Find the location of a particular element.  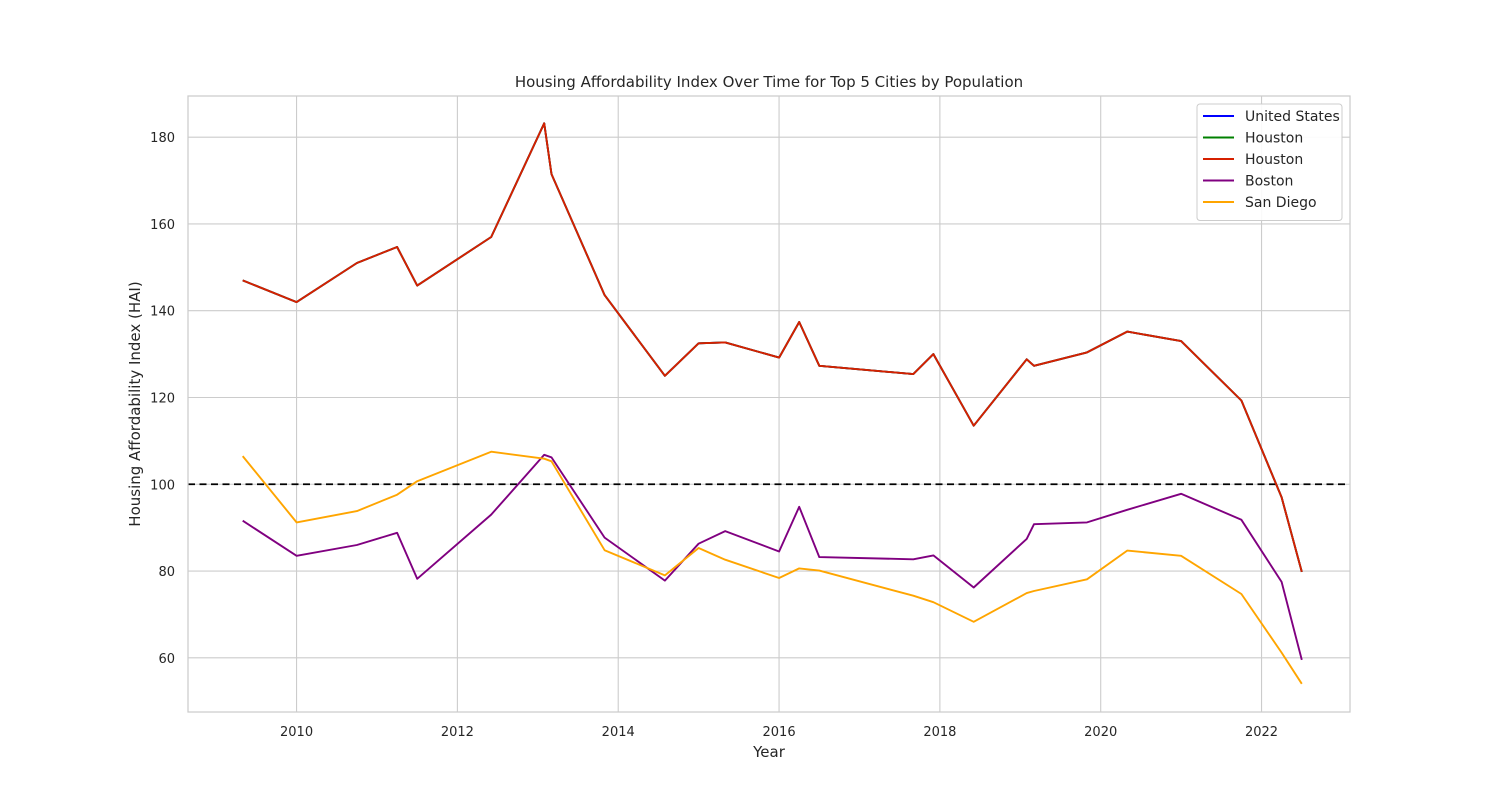

y-tick-labels: 60 80 100 120 140 160 180 is located at coordinates (162, 399).